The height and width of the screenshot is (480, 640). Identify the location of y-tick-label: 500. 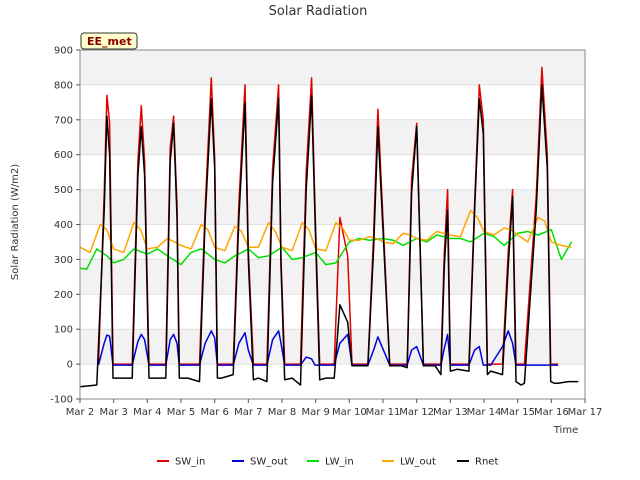
(63, 190).